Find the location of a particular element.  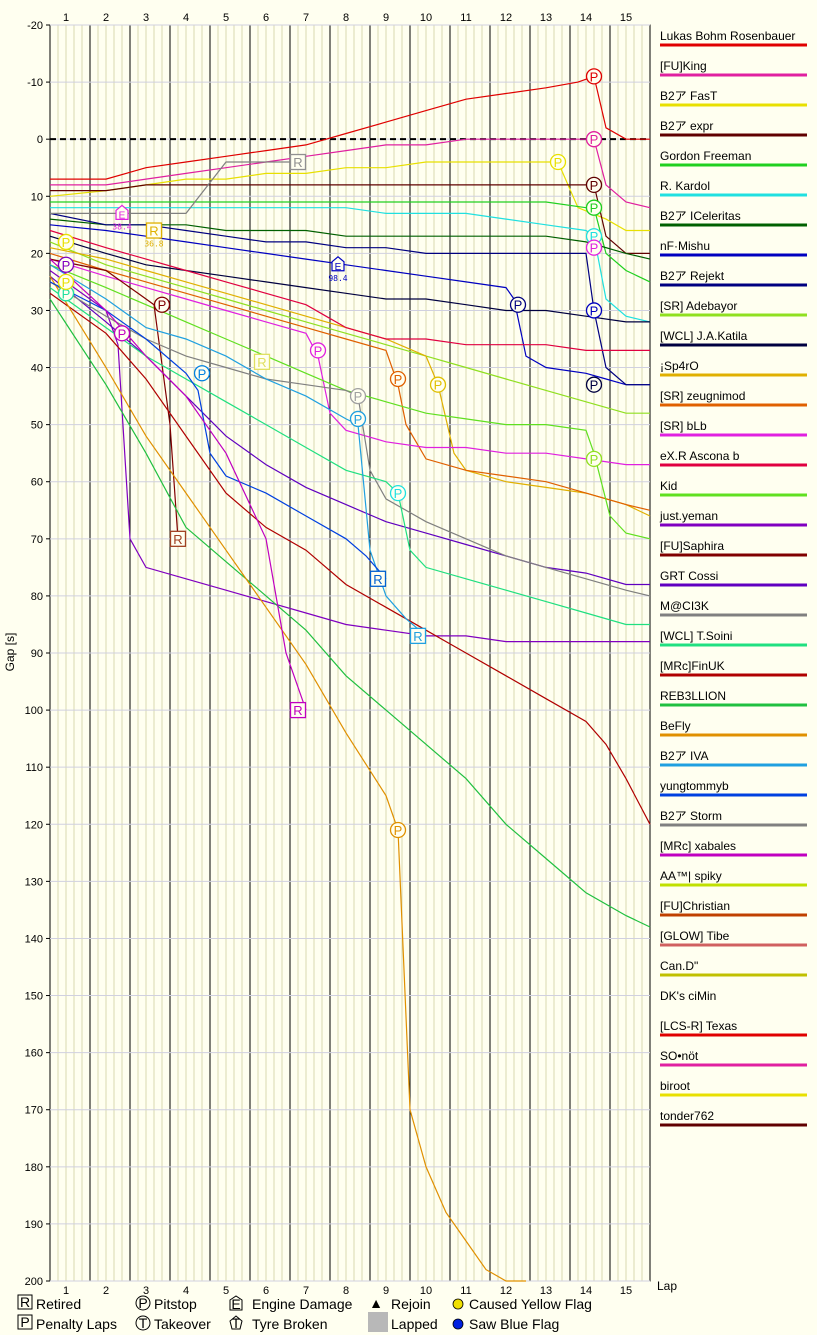

x-tick-label-bottom: 1 is located at coordinates (66, 1291).